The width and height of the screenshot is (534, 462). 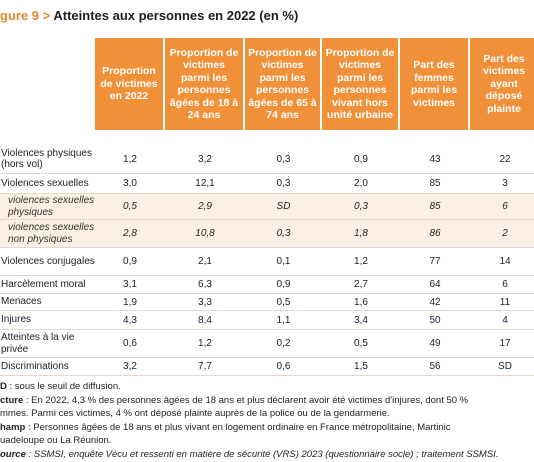 I want to click on table-cell: 3,4, so click(x=361, y=320).